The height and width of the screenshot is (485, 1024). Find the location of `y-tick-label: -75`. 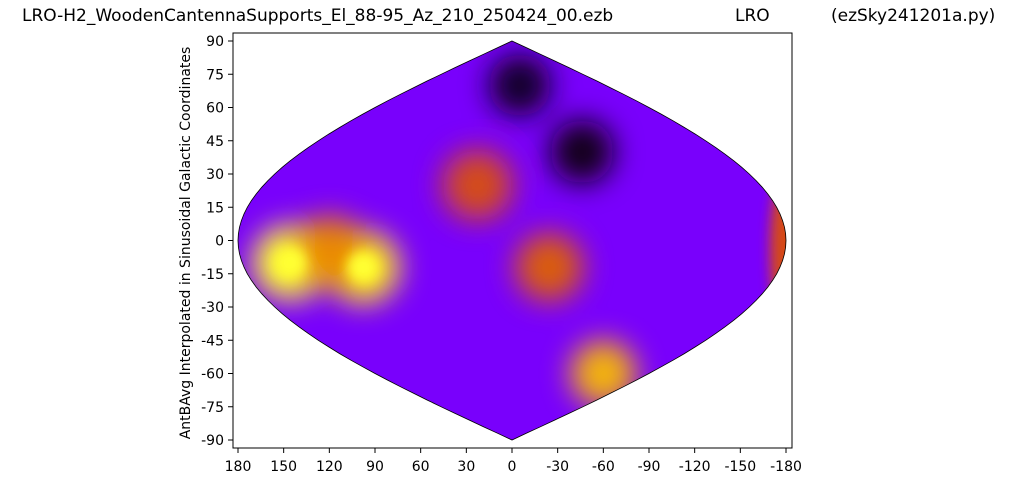

y-tick-label: -75 is located at coordinates (212, 408).